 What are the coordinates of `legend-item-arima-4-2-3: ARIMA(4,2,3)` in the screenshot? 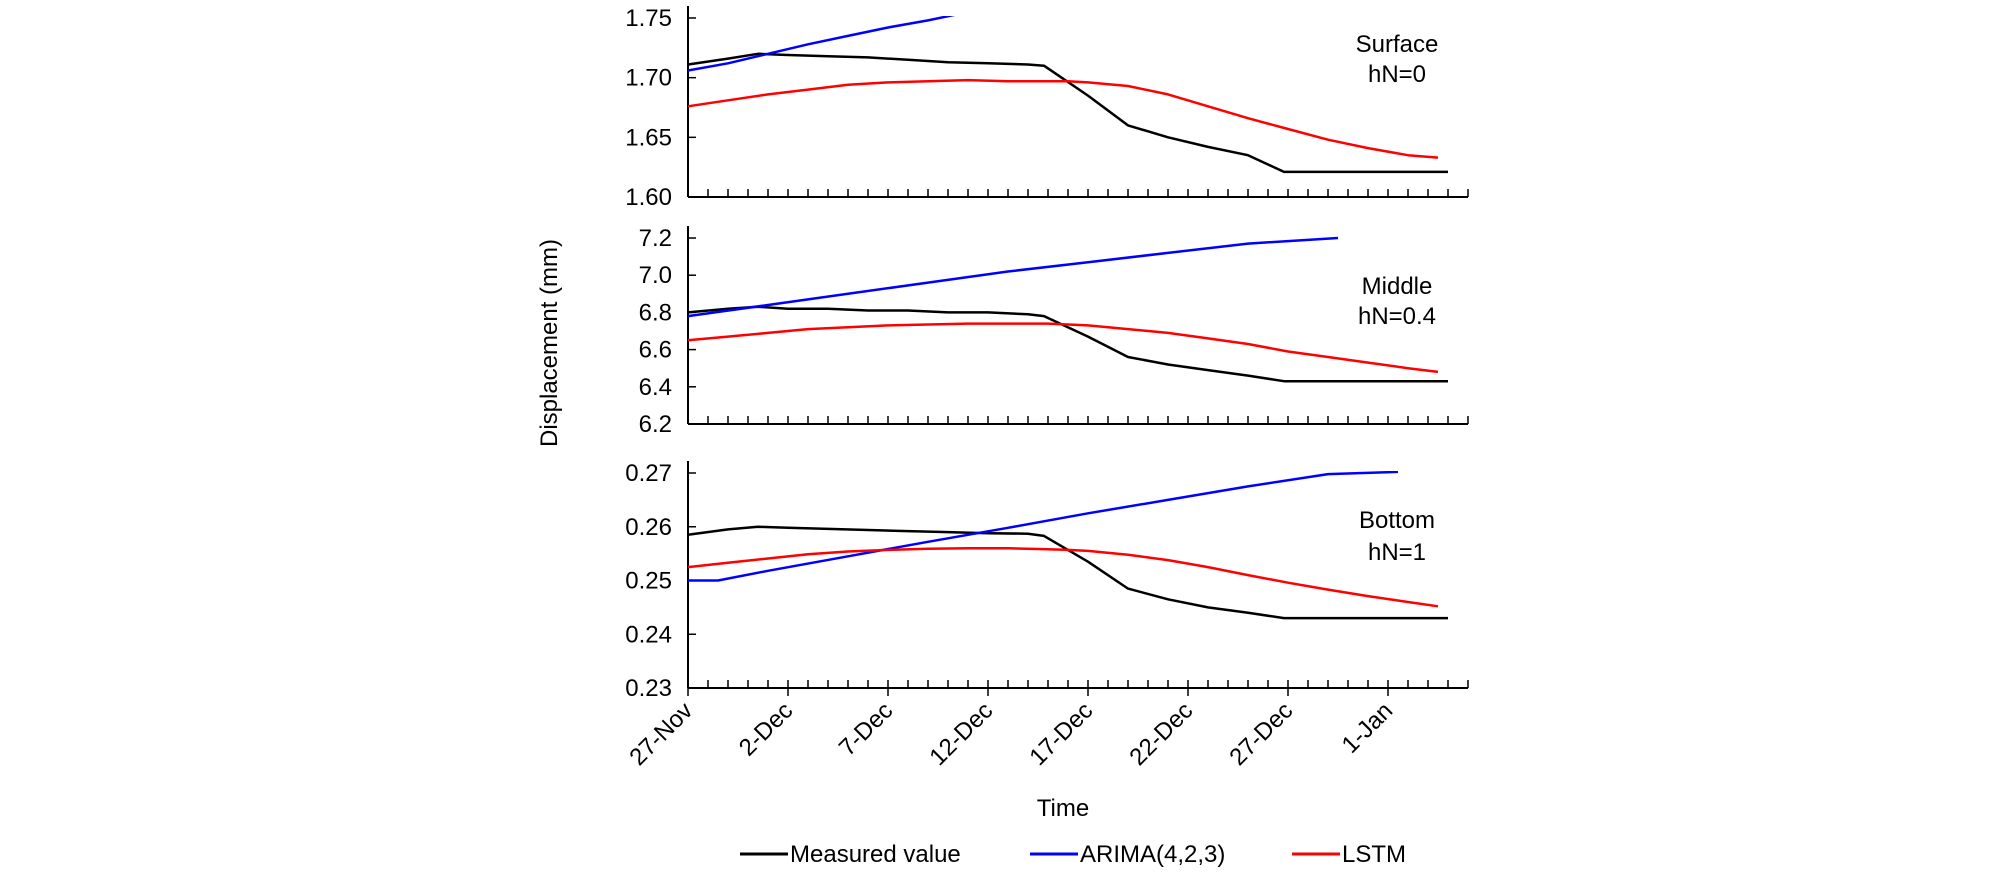 It's located at (1127, 854).